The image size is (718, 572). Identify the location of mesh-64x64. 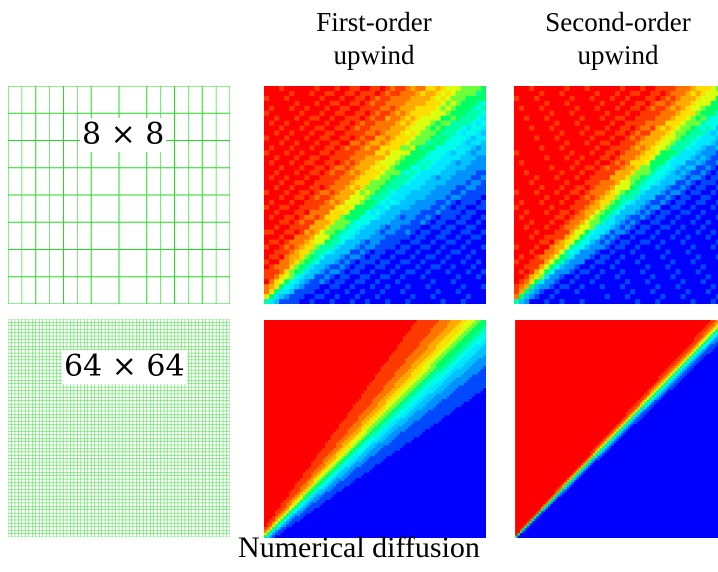
(119, 428).